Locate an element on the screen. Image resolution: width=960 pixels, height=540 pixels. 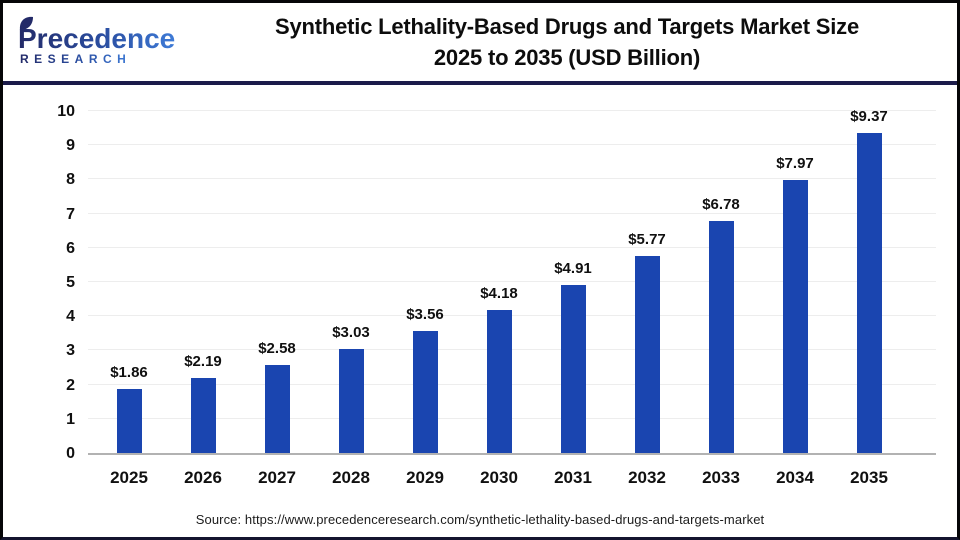
bar-value-label: $6.78 is located at coordinates (721, 205).